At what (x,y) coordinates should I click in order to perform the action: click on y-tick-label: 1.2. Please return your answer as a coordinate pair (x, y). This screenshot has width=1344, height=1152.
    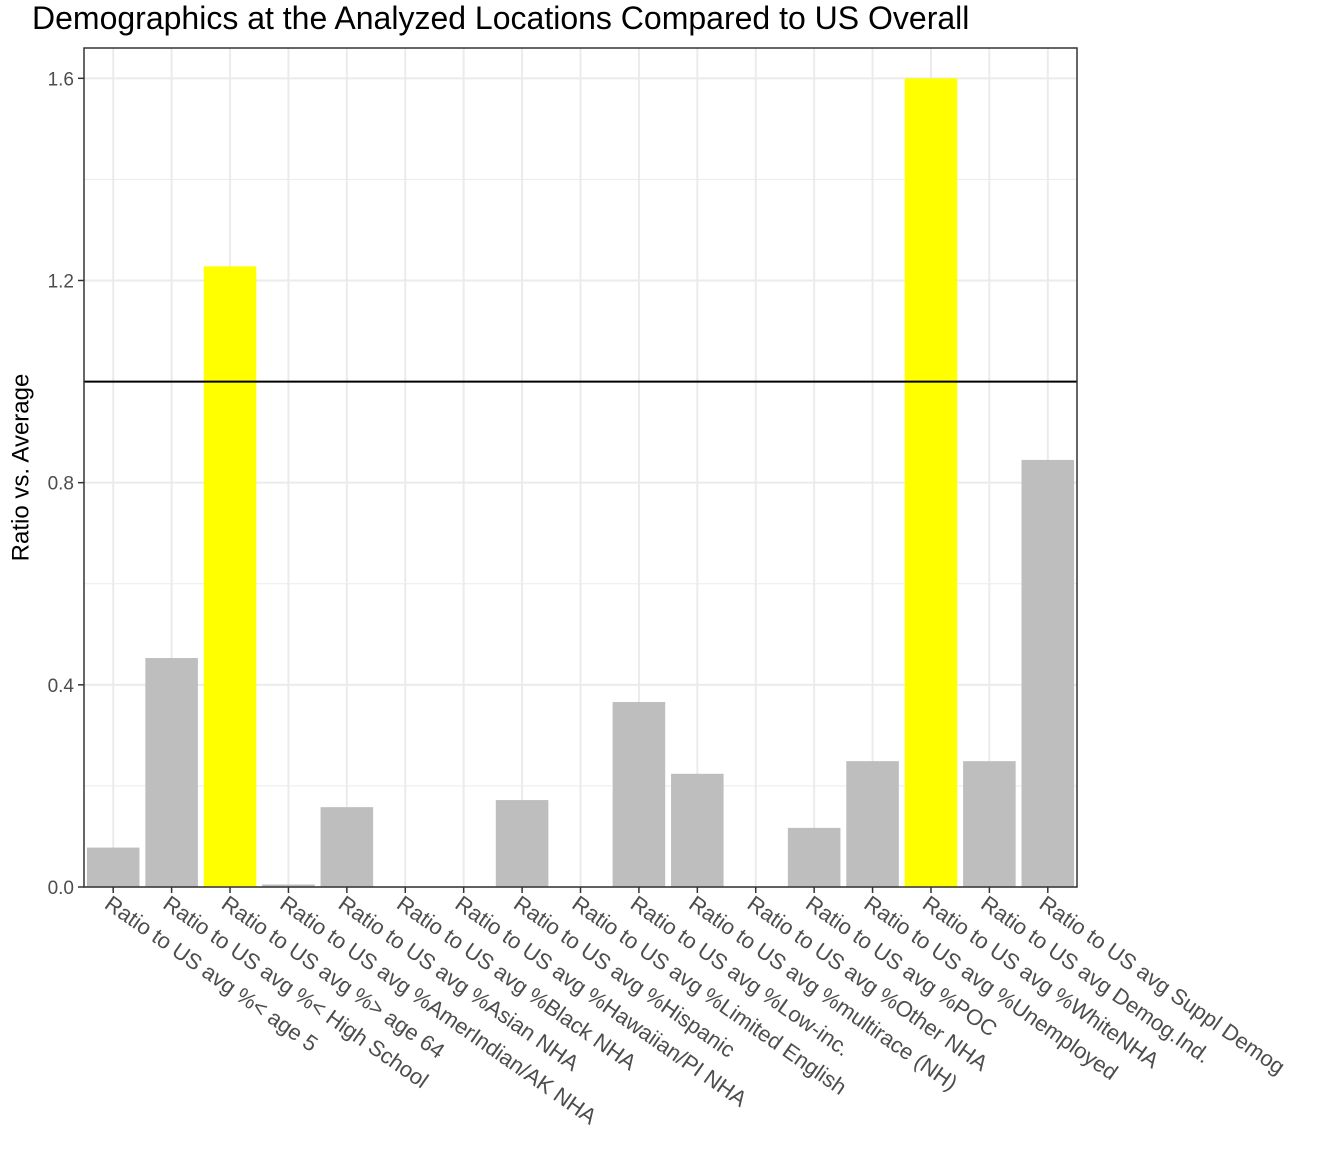
    Looking at the image, I should click on (61, 281).